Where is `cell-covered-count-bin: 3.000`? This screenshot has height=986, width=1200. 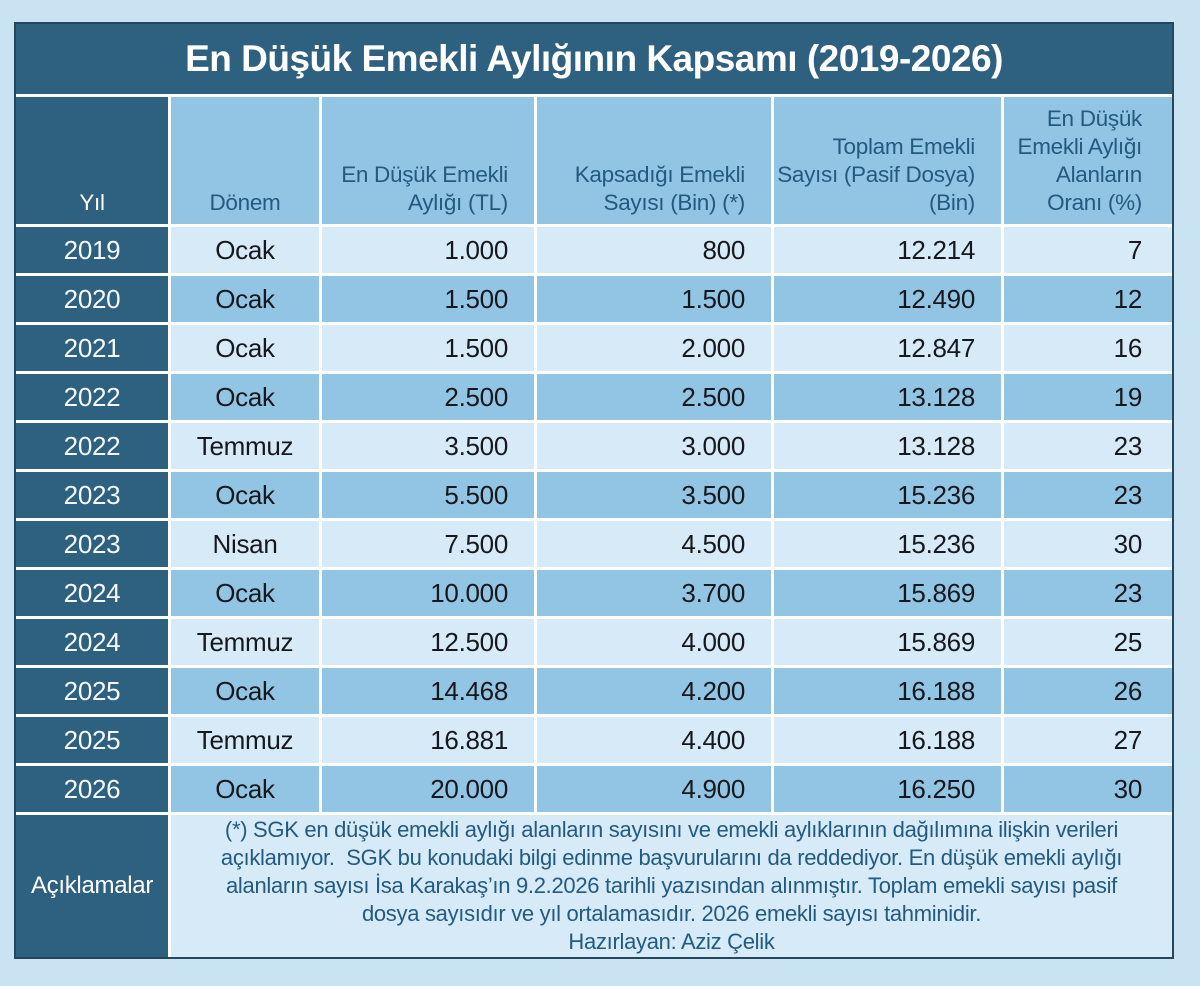
cell-covered-count-bin: 3.000 is located at coordinates (654, 446).